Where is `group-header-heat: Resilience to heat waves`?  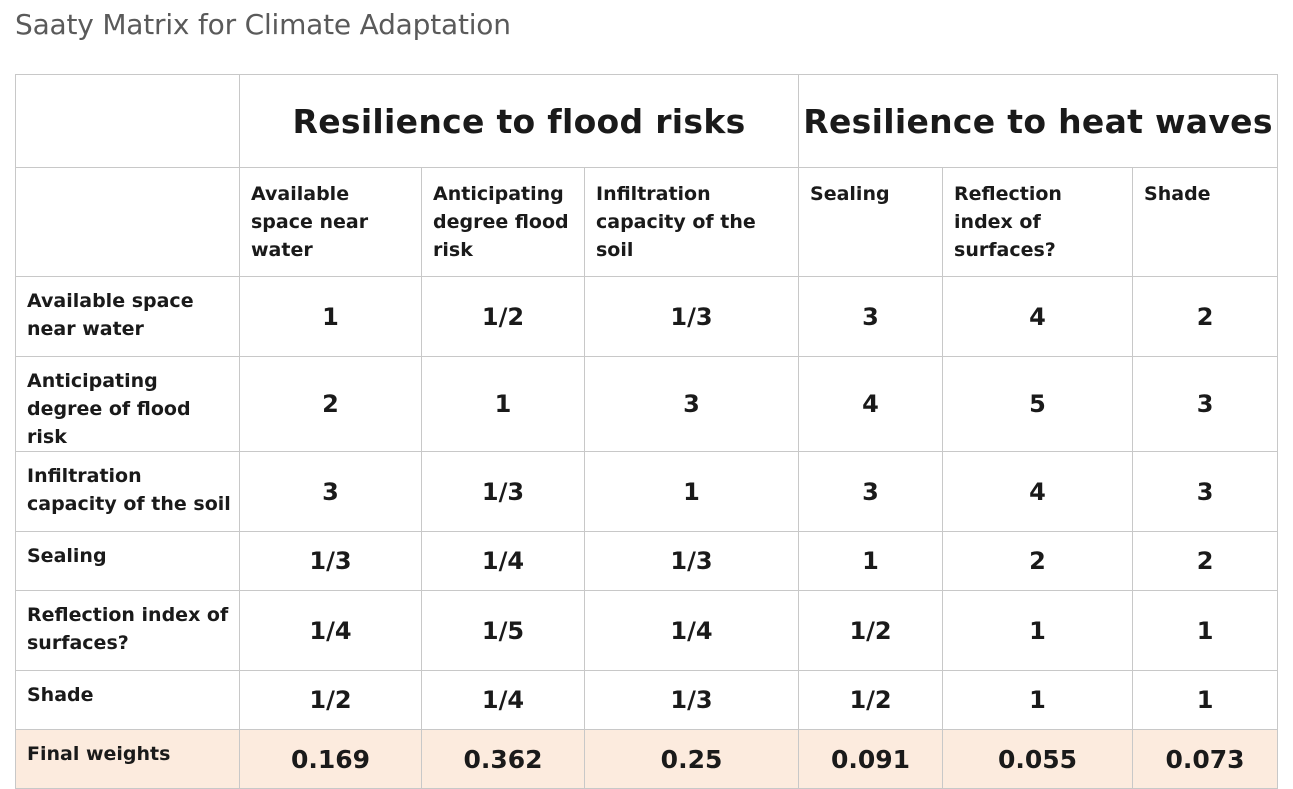
group-header-heat: Resilience to heat waves is located at coordinates (1038, 121).